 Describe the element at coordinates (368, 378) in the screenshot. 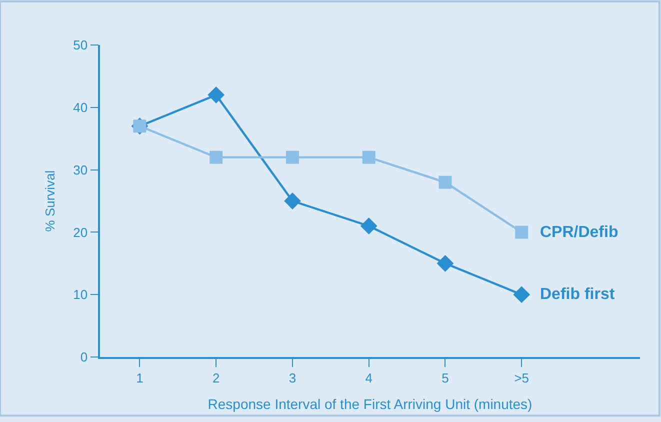

I see `x-tick-label: 4` at that location.